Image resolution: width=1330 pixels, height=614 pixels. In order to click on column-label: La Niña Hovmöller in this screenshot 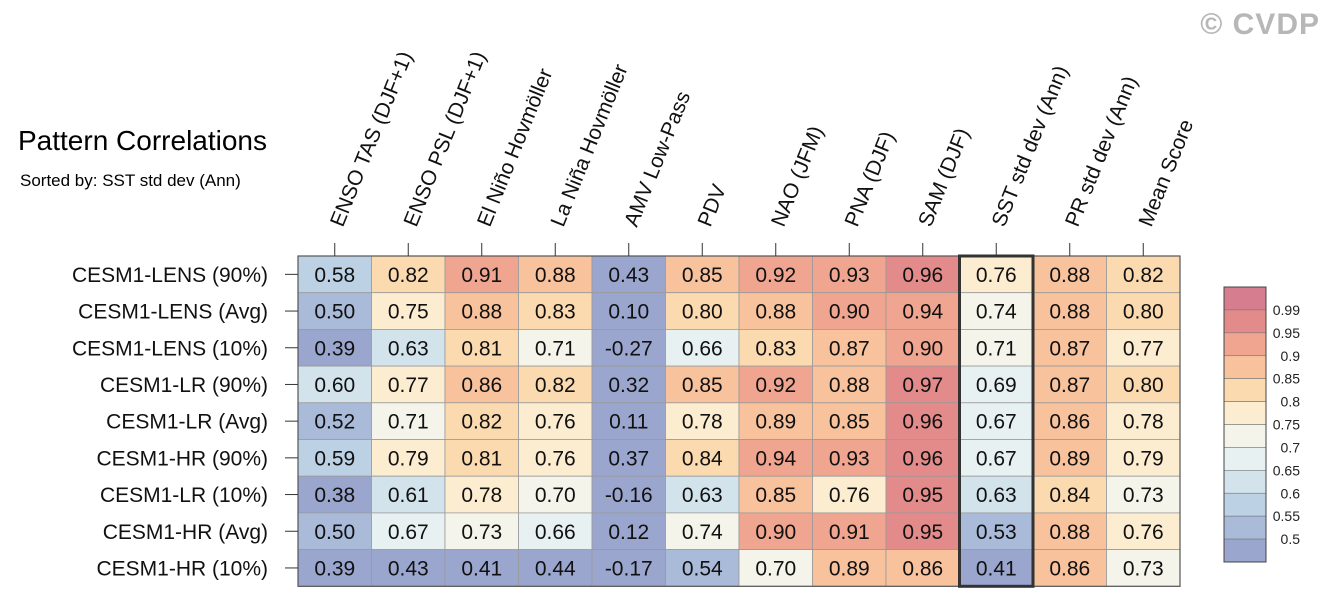, I will do `click(590, 145)`.